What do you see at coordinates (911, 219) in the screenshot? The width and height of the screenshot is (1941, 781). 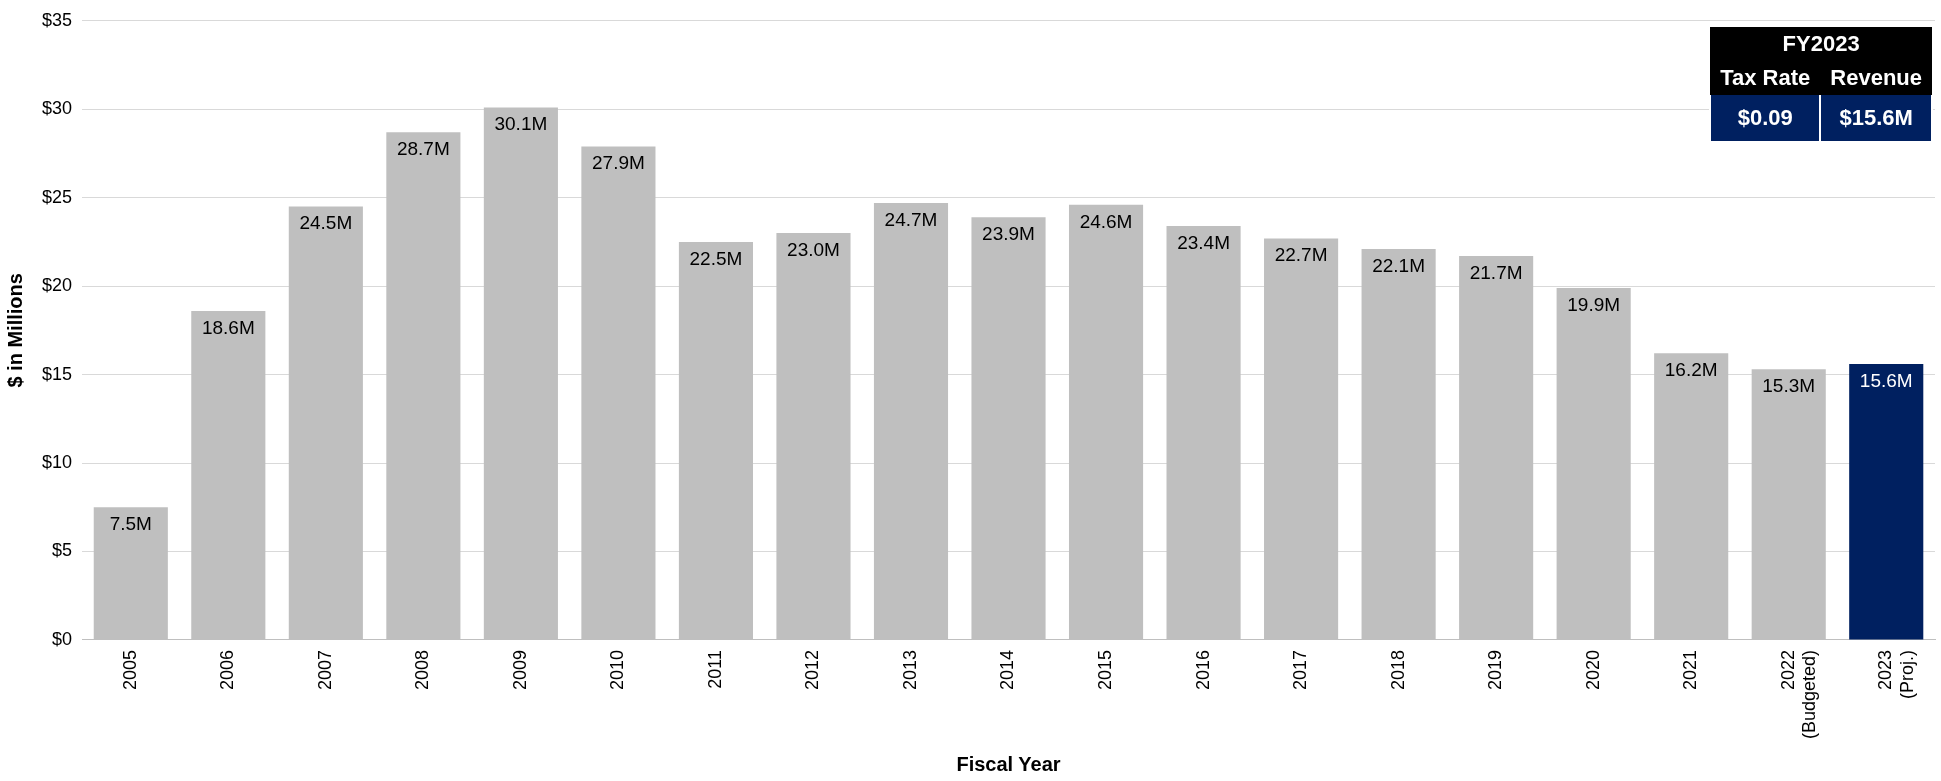 I see `data-label: 24.7M` at bounding box center [911, 219].